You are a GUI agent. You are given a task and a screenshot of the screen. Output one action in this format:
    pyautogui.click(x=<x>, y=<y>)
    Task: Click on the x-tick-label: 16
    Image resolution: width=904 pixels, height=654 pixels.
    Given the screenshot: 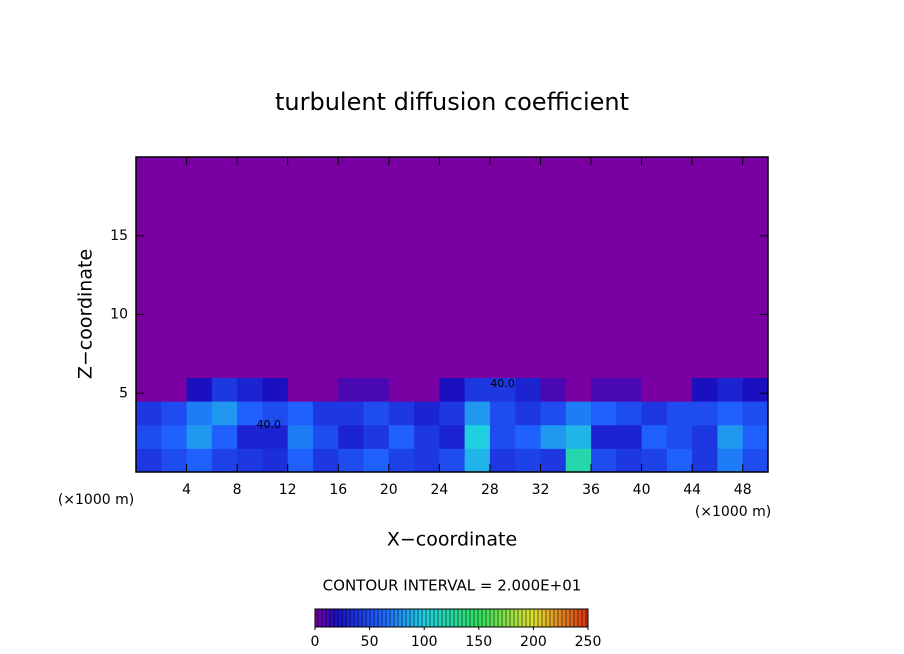 What is the action you would take?
    pyautogui.click(x=338, y=490)
    